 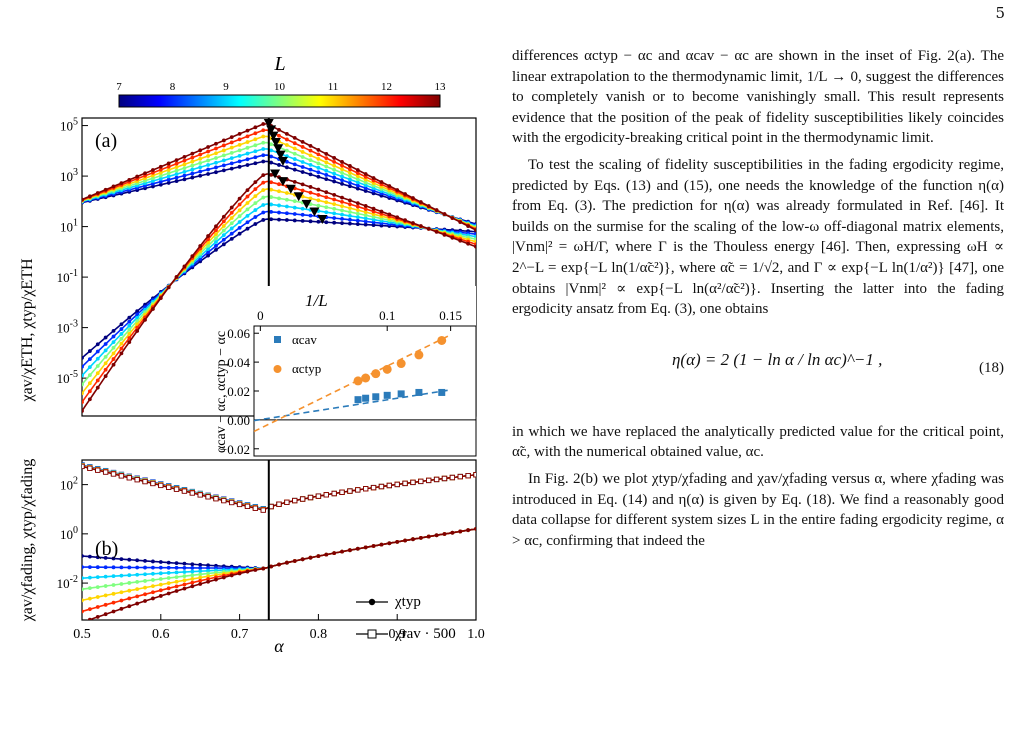 I want to click on panel-b-label: (b), so click(x=106, y=549).